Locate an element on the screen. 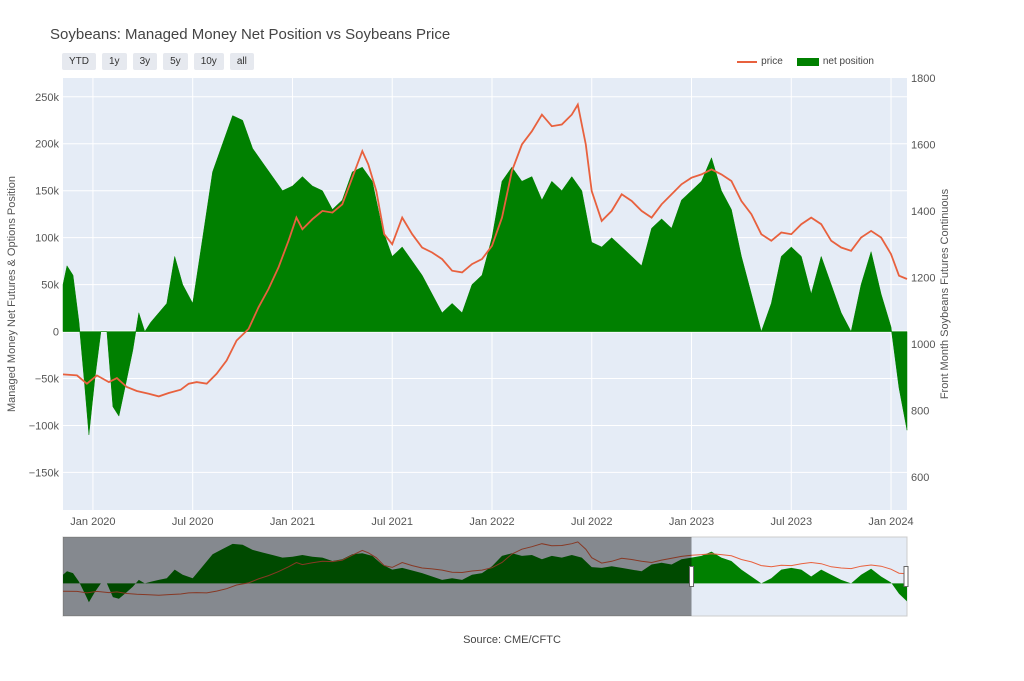 The width and height of the screenshot is (1024, 681). range-slider is located at coordinates (485, 576).